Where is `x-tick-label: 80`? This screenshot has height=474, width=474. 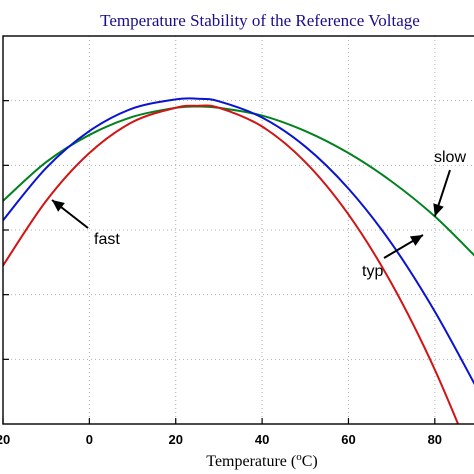 x-tick-label: 80 is located at coordinates (435, 439).